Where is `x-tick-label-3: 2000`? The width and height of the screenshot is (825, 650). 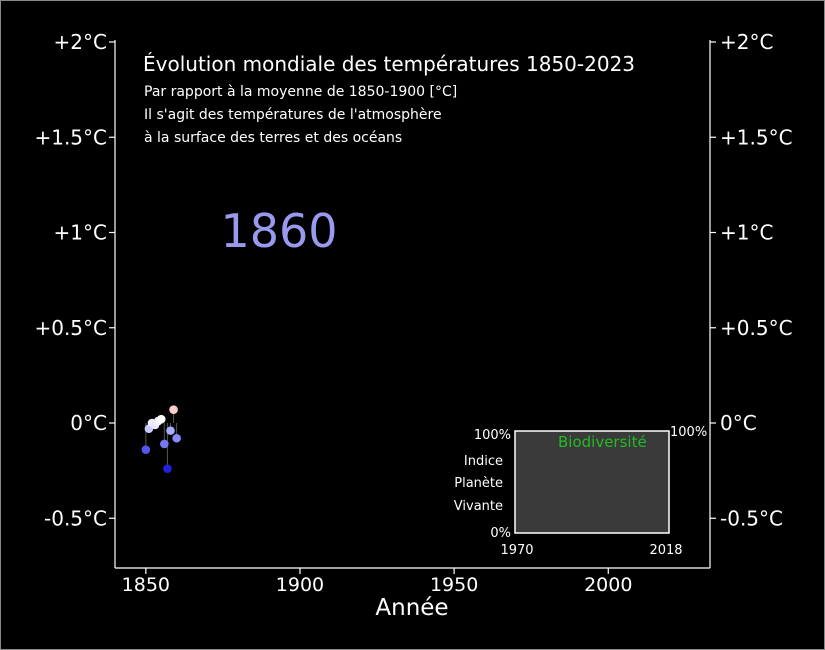
x-tick-label-3: 2000 is located at coordinates (608, 585).